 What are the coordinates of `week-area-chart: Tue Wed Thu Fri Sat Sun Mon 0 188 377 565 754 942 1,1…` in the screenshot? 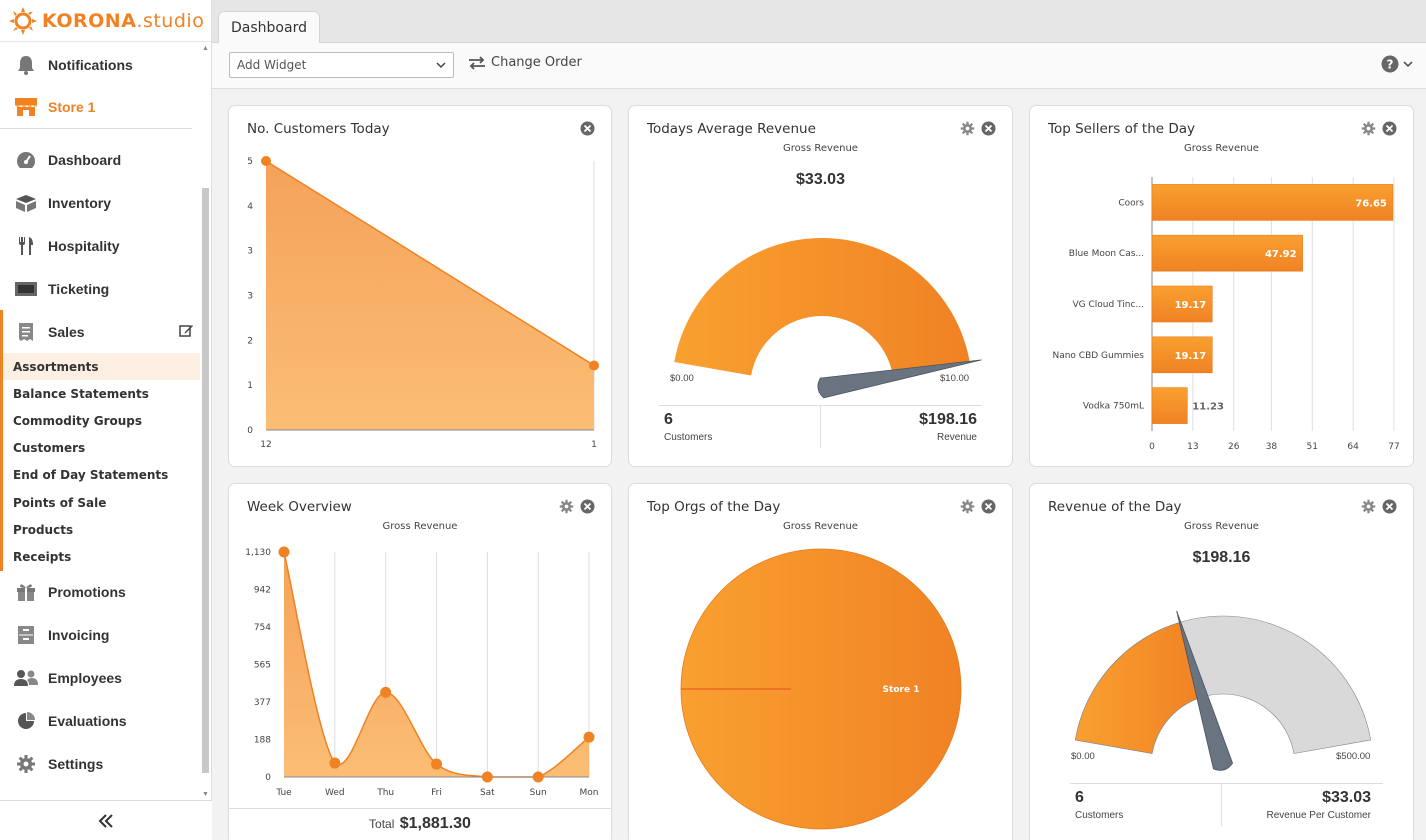 It's located at (421, 672).